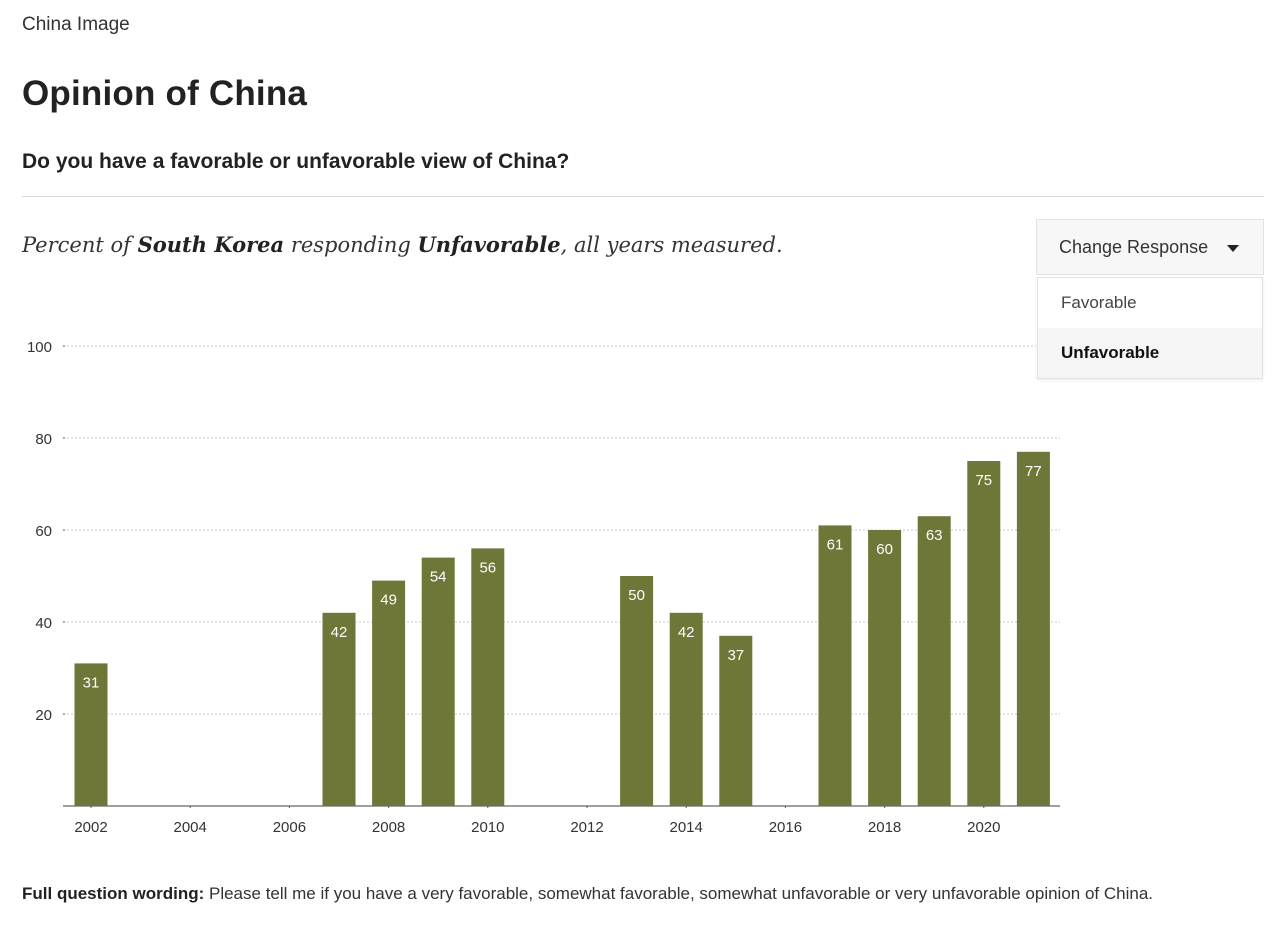 Image resolution: width=1280 pixels, height=932 pixels. What do you see at coordinates (438, 577) in the screenshot?
I see `bar-value-label: 54` at bounding box center [438, 577].